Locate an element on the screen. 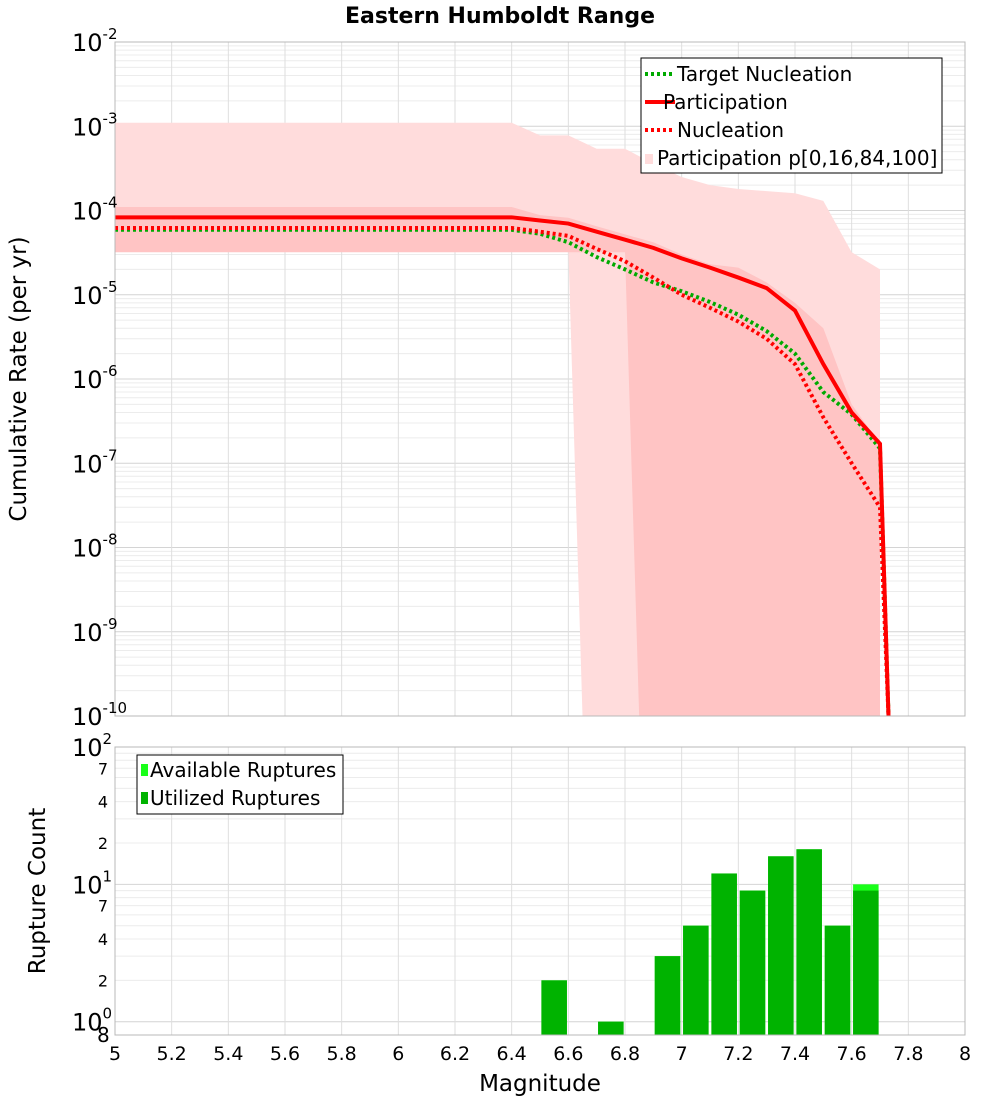 This screenshot has width=1000, height=1104. rate-y-tick-label: 10⁻¹⁰ is located at coordinates (99, 715).